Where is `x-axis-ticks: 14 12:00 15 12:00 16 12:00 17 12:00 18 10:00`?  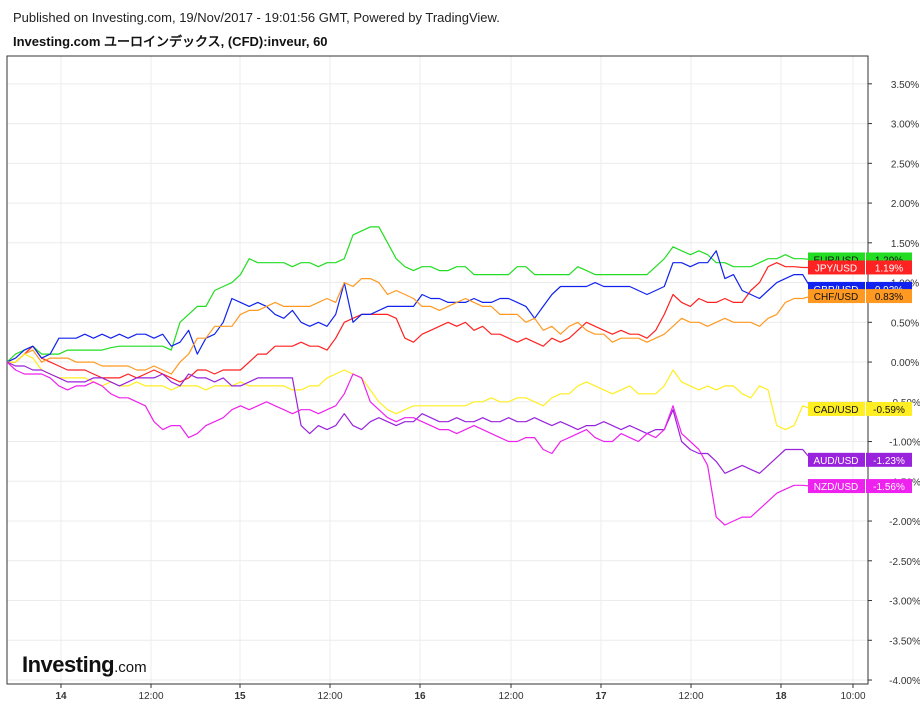 x-axis-ticks: 14 12:00 15 12:00 16 12:00 17 12:00 18 10:00 is located at coordinates (460, 693).